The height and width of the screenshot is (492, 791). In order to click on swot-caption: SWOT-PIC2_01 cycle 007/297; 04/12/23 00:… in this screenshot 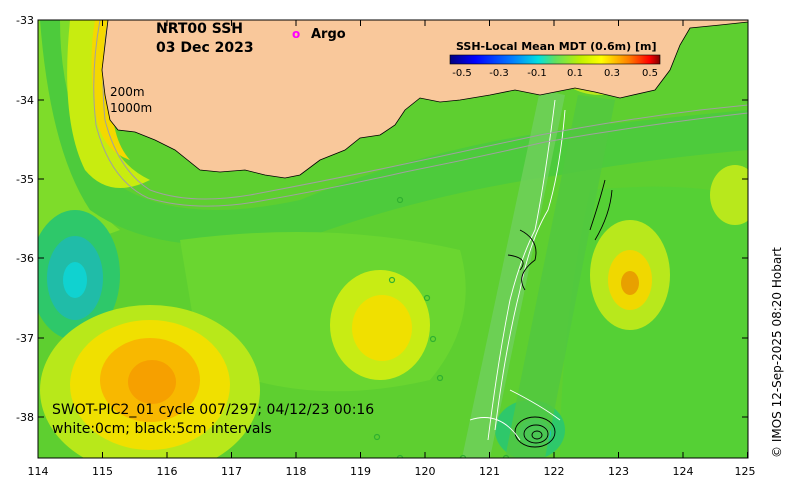, I will do `click(213, 410)`.